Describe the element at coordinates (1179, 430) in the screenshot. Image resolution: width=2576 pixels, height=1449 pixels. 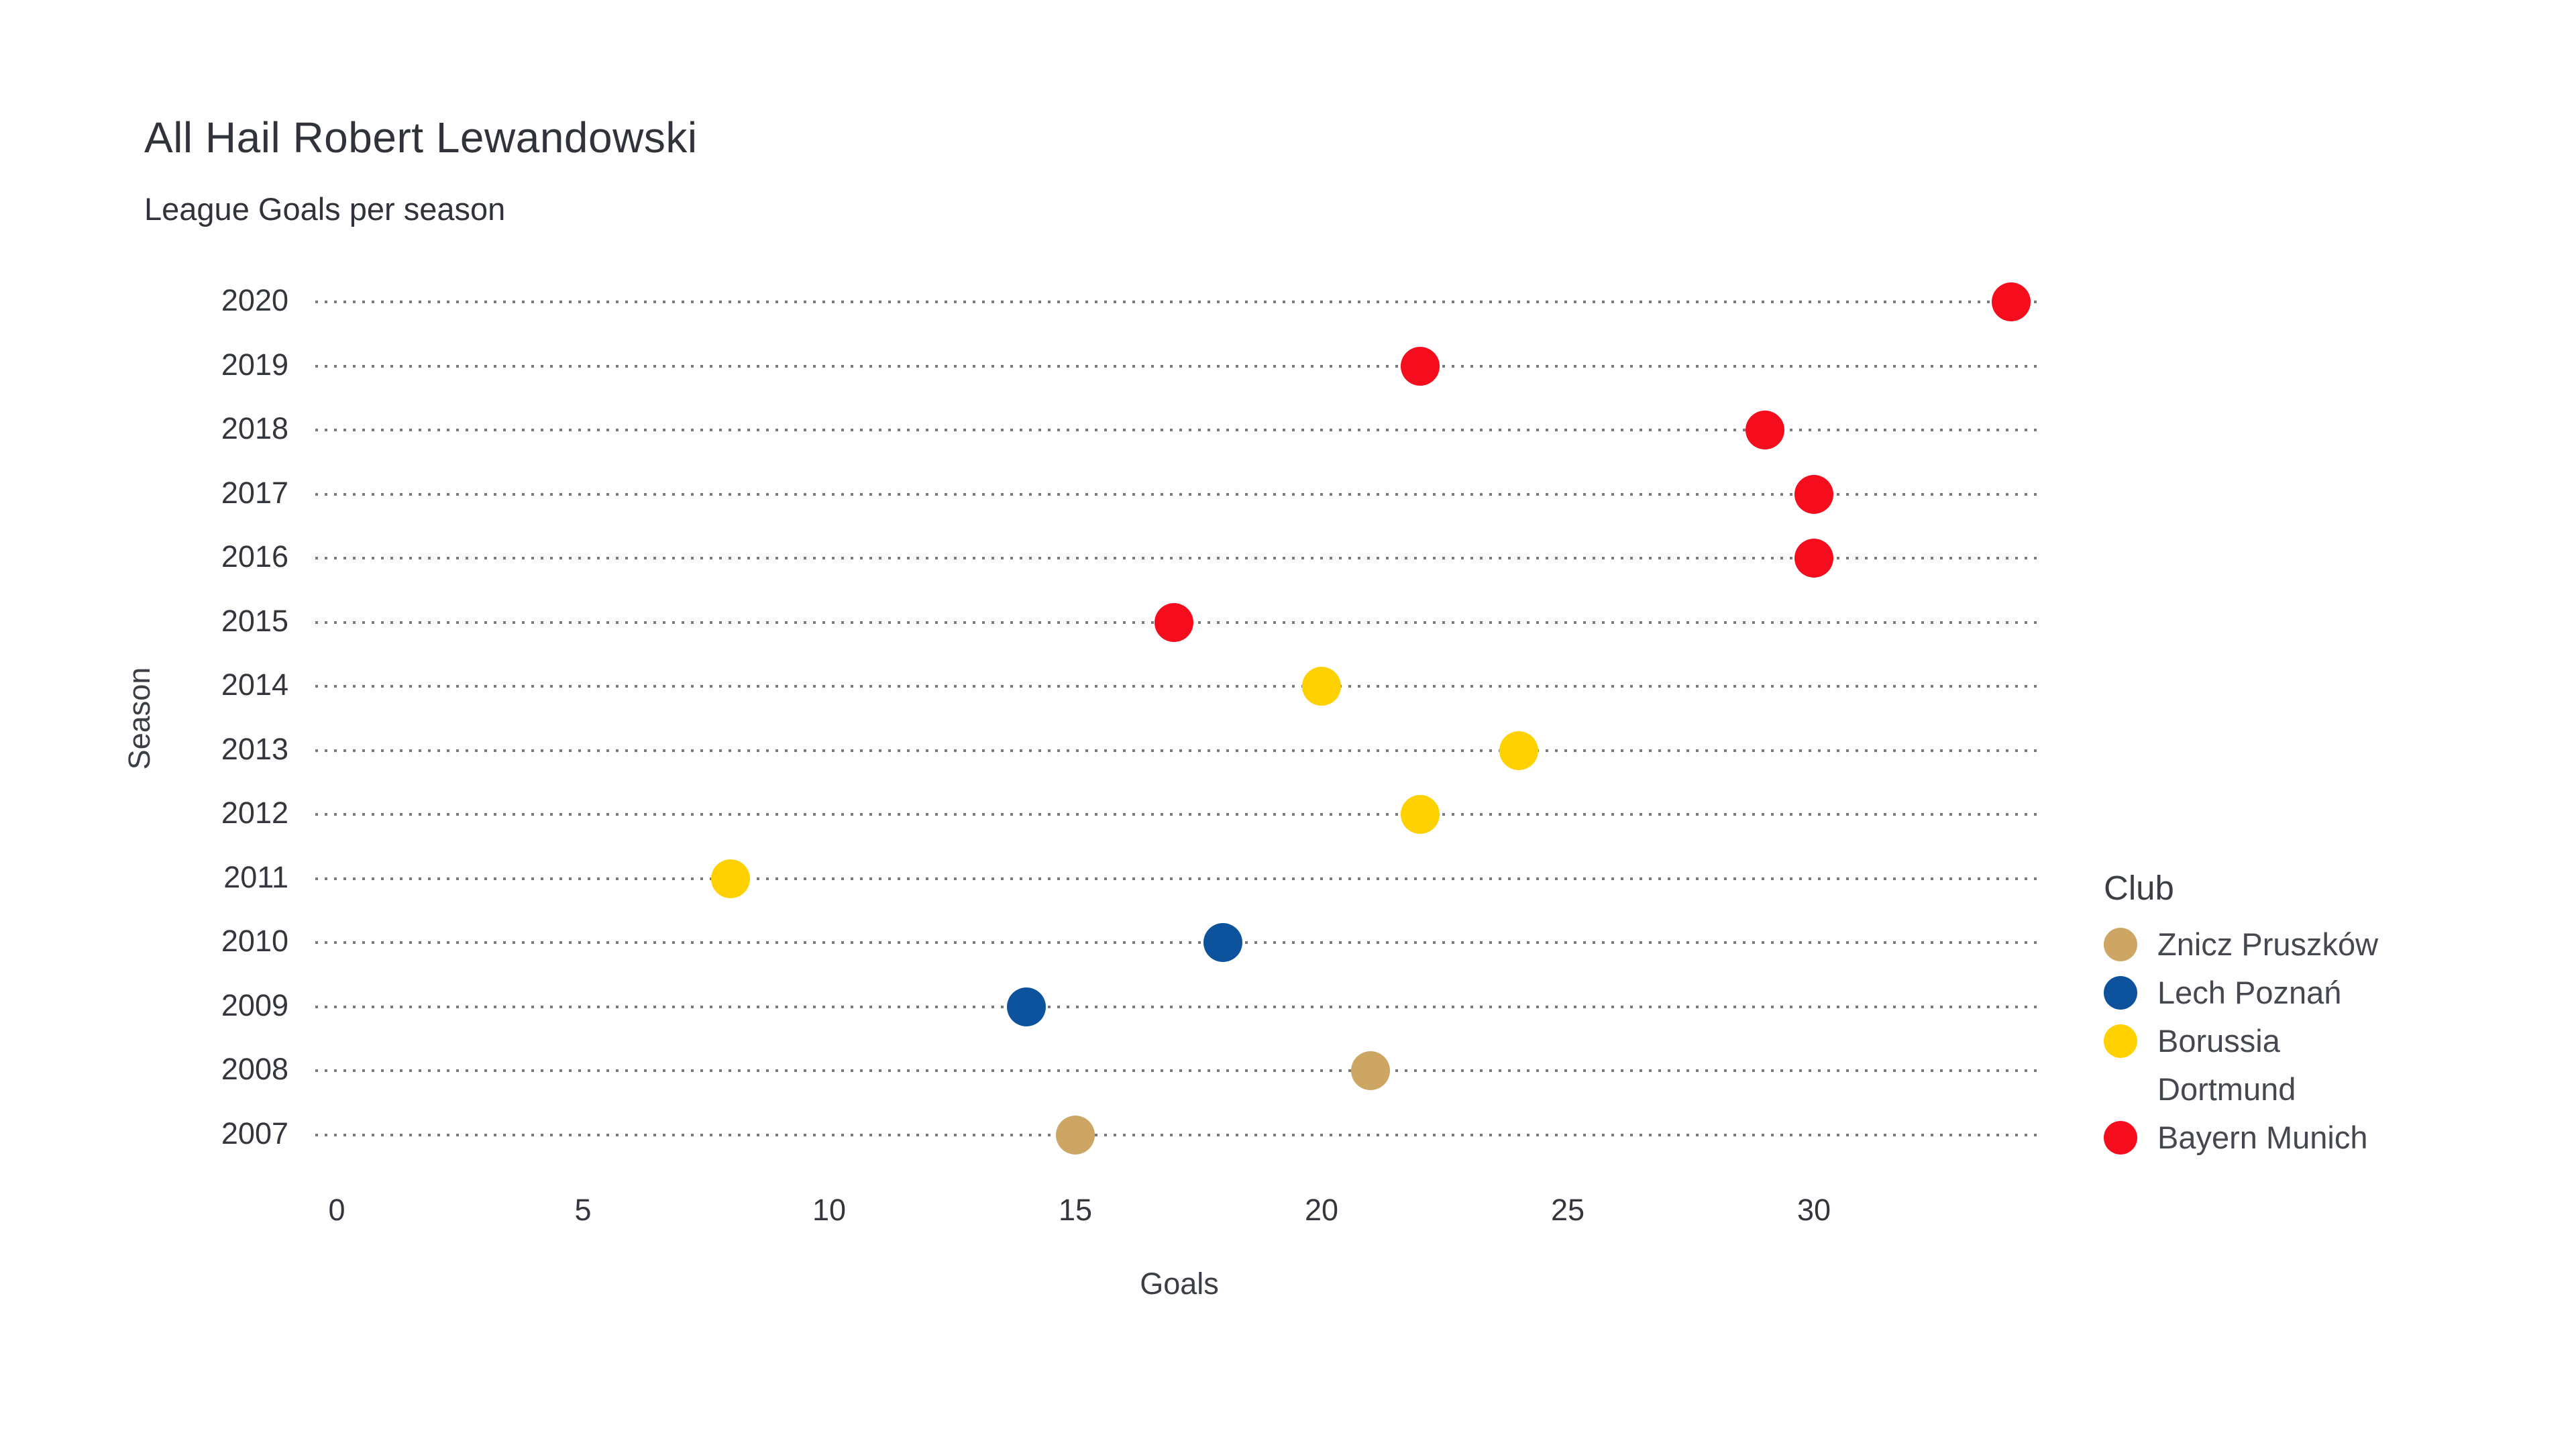
I see `gridline-2018` at that location.